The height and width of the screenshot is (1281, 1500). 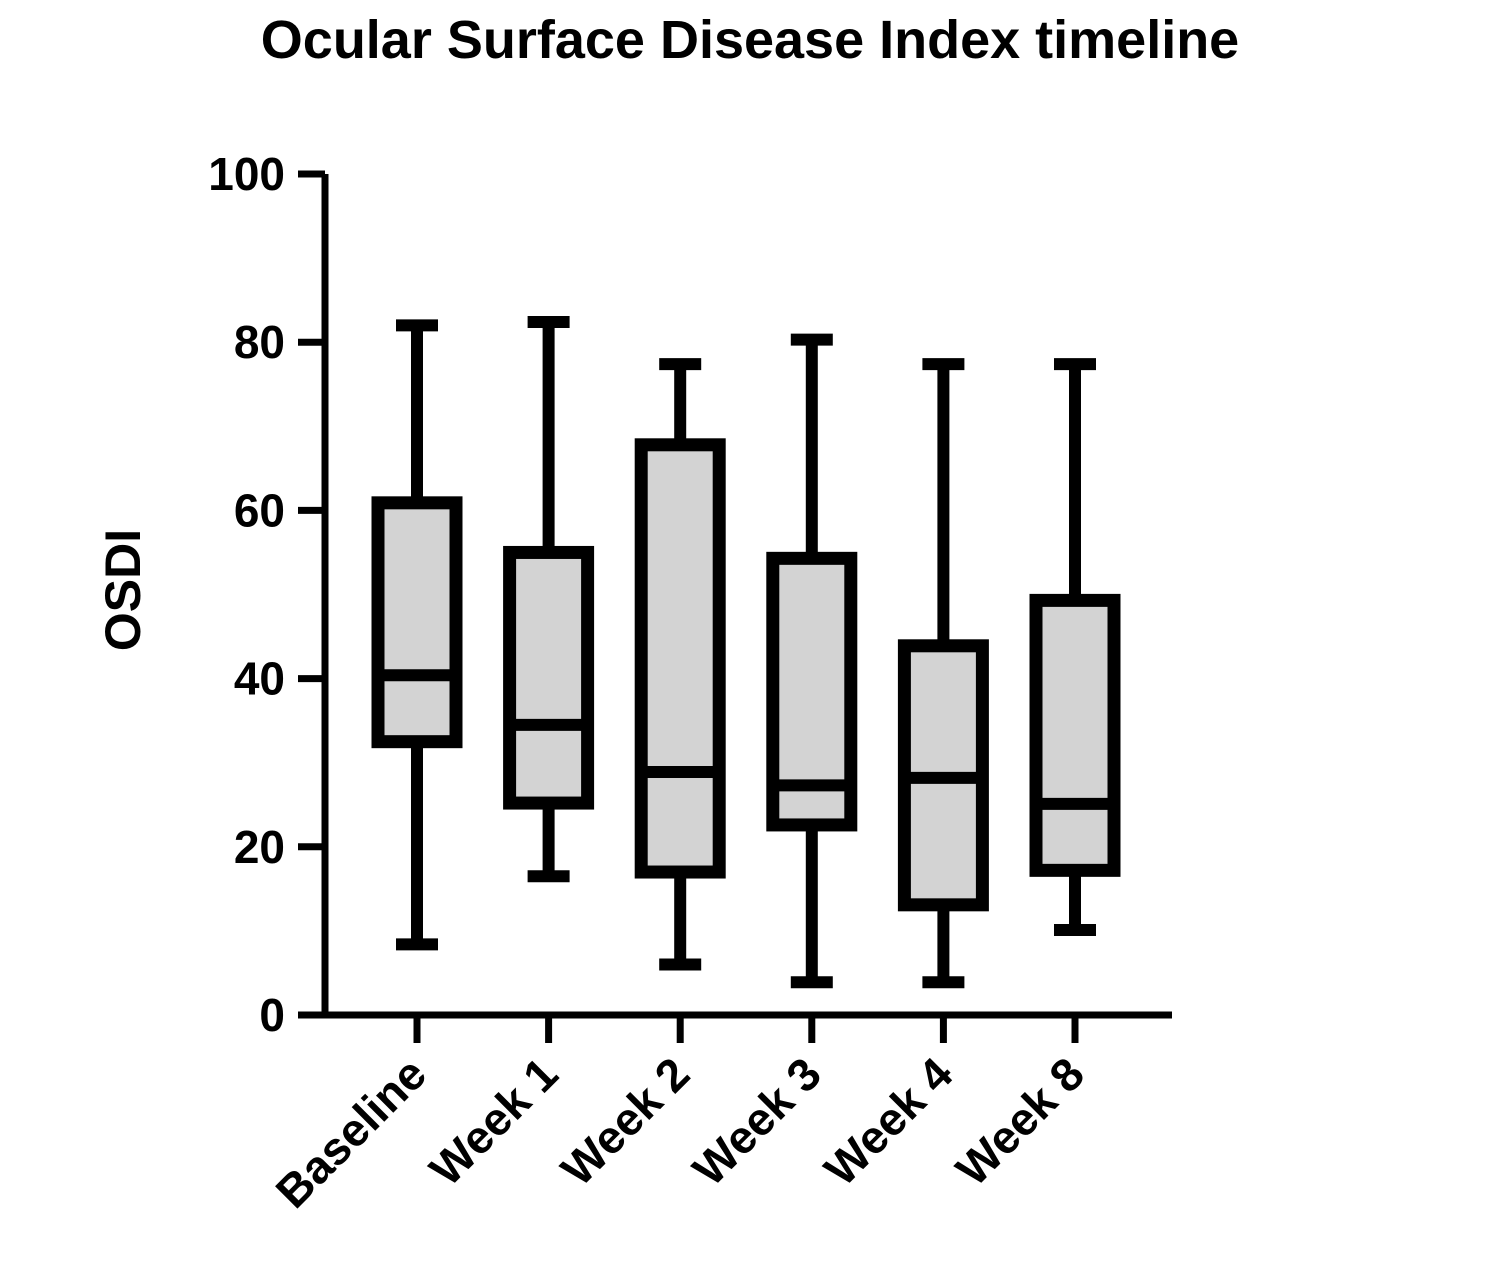 What do you see at coordinates (259, 847) in the screenshot?
I see `y-tick-label: 20` at bounding box center [259, 847].